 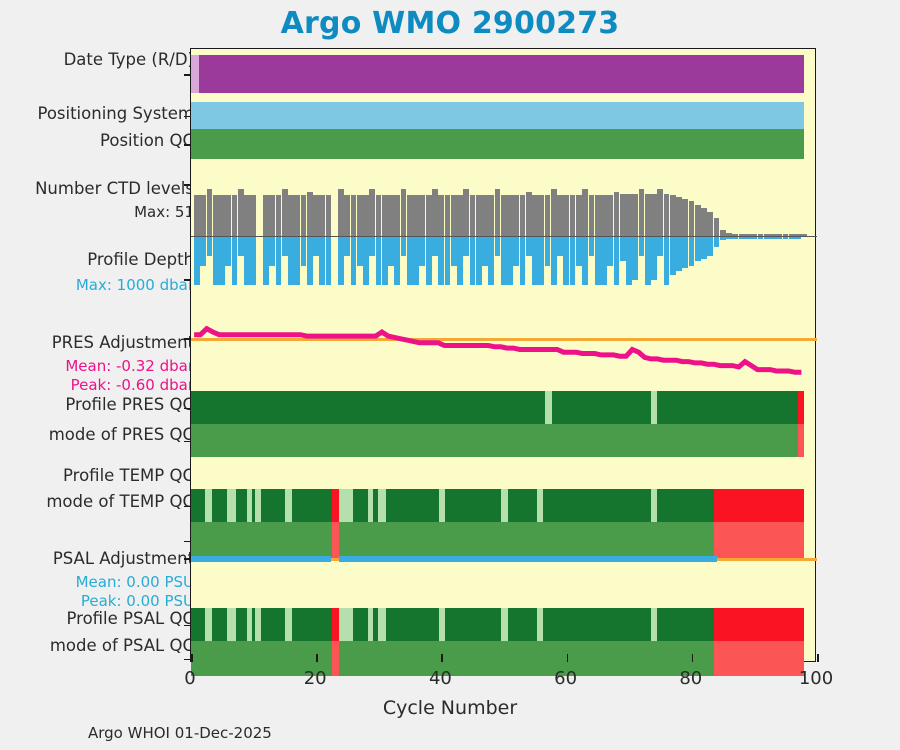 I want to click on page-title: Argo WMO 2900273, so click(x=450, y=23).